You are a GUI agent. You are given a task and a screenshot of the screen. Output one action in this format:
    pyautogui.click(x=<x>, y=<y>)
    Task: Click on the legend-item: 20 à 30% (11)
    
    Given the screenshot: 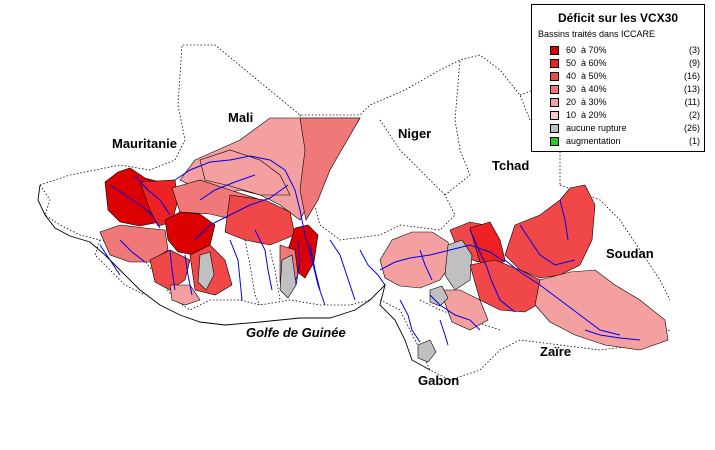 What is the action you would take?
    pyautogui.click(x=625, y=103)
    